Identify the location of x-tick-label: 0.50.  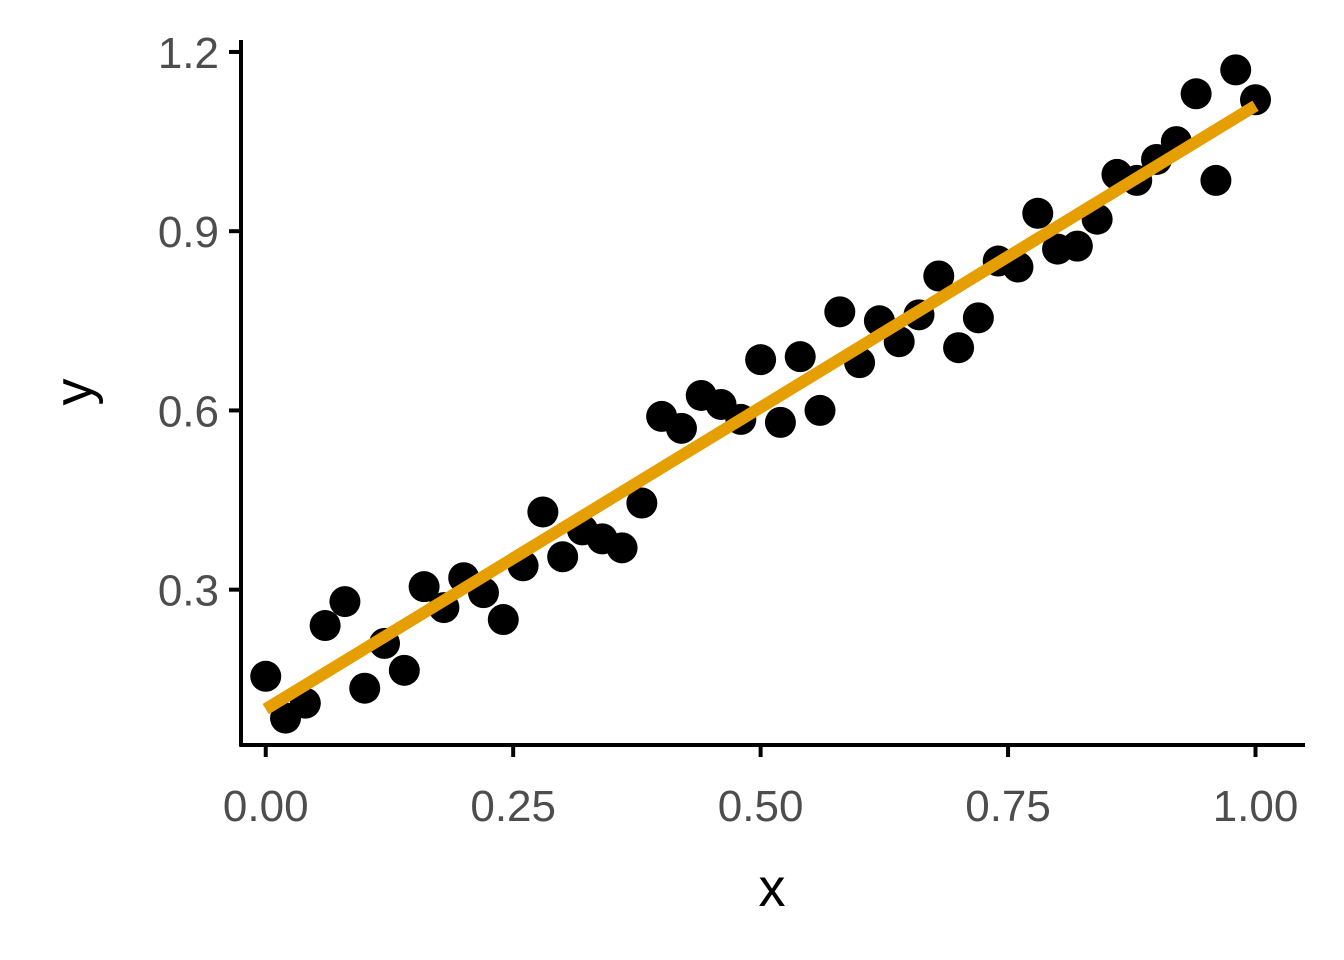
(761, 806).